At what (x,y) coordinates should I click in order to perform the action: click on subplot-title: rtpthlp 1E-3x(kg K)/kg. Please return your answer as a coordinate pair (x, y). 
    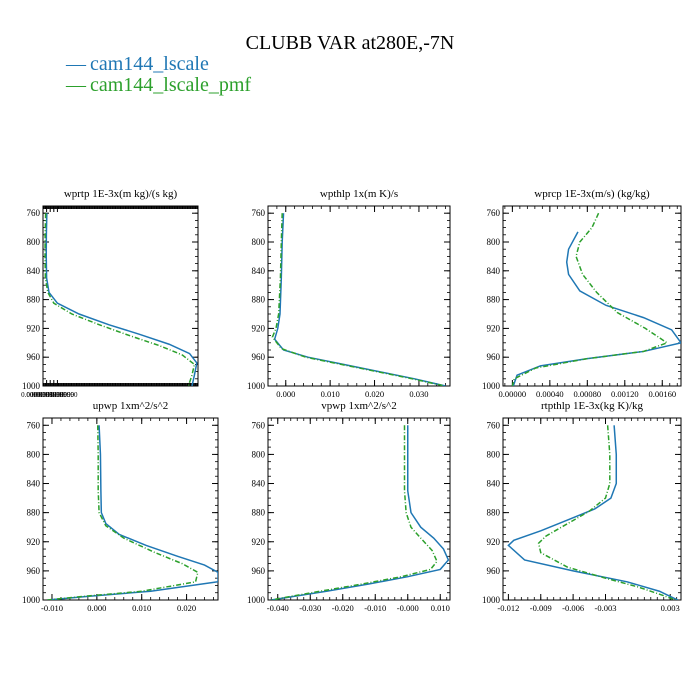
    Looking at the image, I should click on (592, 406).